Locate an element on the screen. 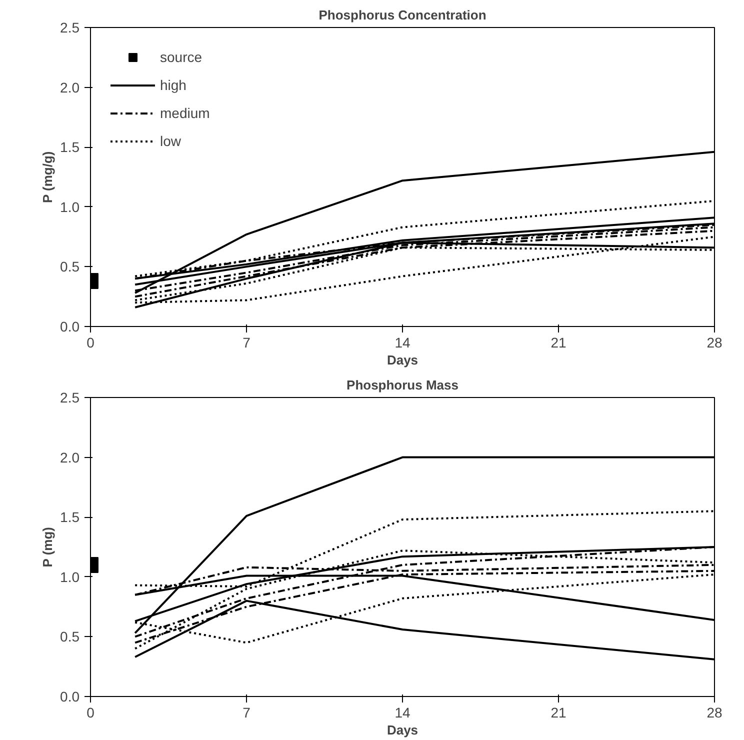 This screenshot has height=740, width=744. legend-label: medium is located at coordinates (185, 113).